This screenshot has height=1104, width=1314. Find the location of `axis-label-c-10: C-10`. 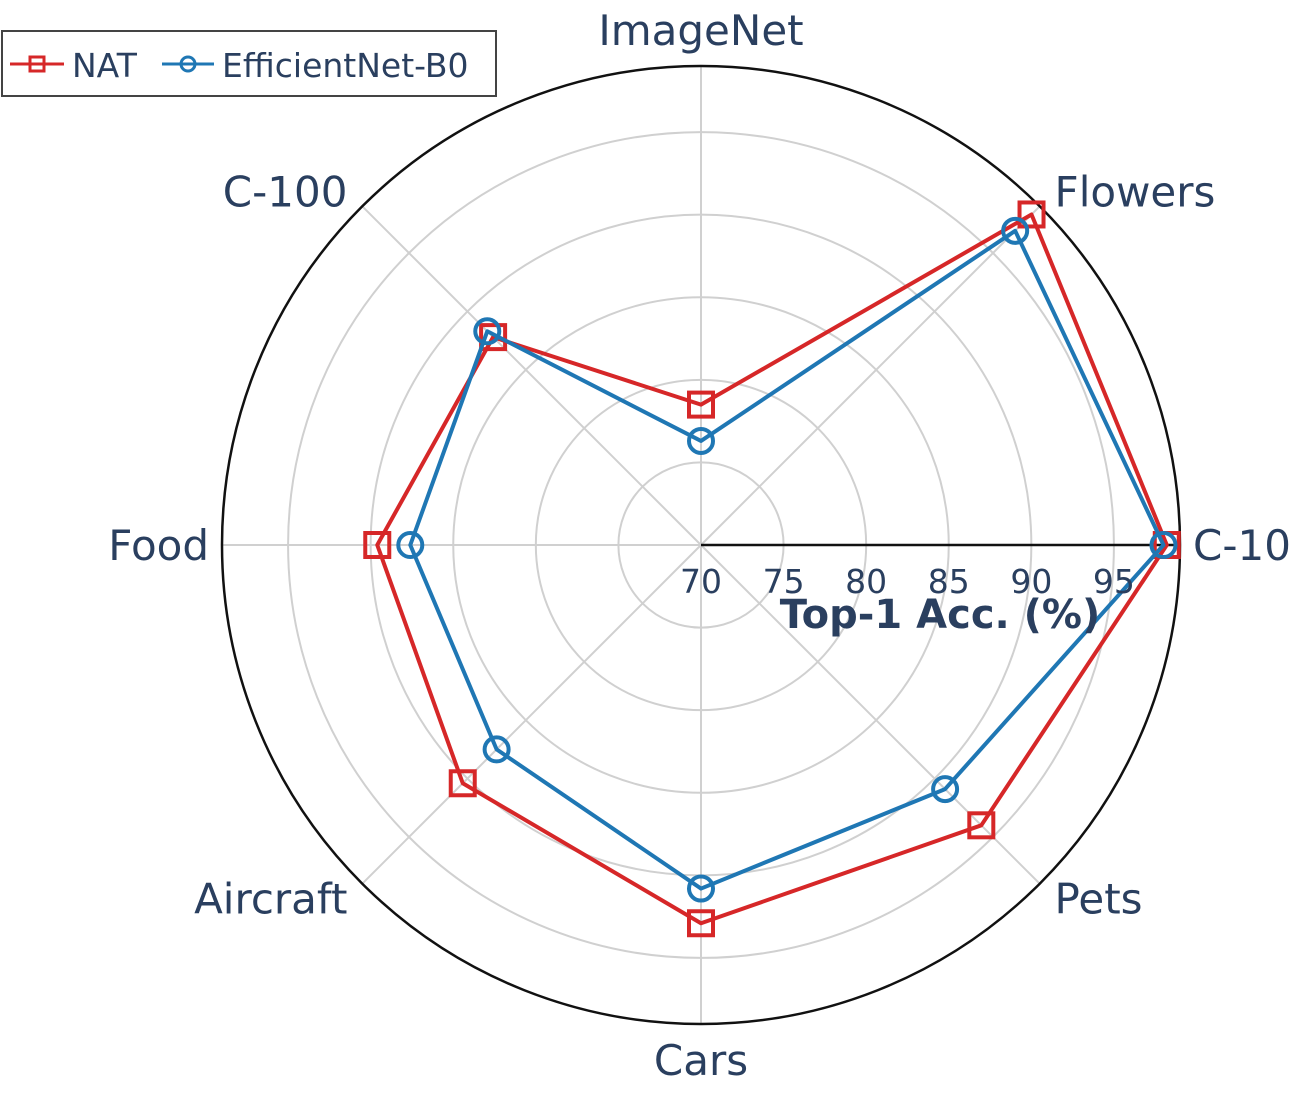

axis-label-c-10: C-10 is located at coordinates (1242, 545).